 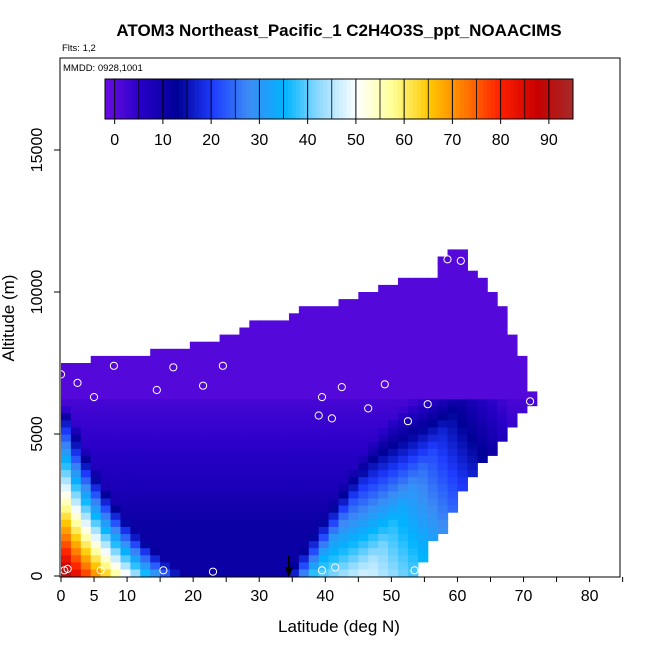 I want to click on y-tick-label: 15000, so click(x=37, y=150).